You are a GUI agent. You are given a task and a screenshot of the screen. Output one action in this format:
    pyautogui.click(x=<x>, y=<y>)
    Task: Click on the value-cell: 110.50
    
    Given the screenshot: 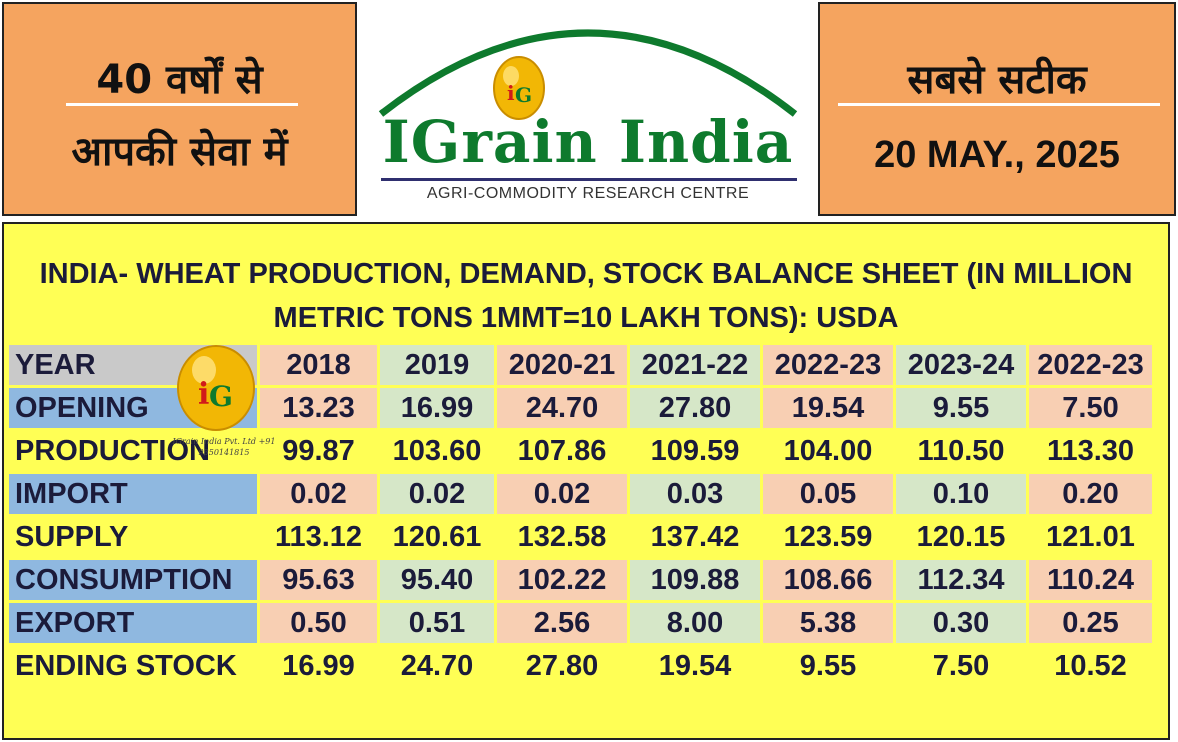 What is the action you would take?
    pyautogui.click(x=961, y=451)
    